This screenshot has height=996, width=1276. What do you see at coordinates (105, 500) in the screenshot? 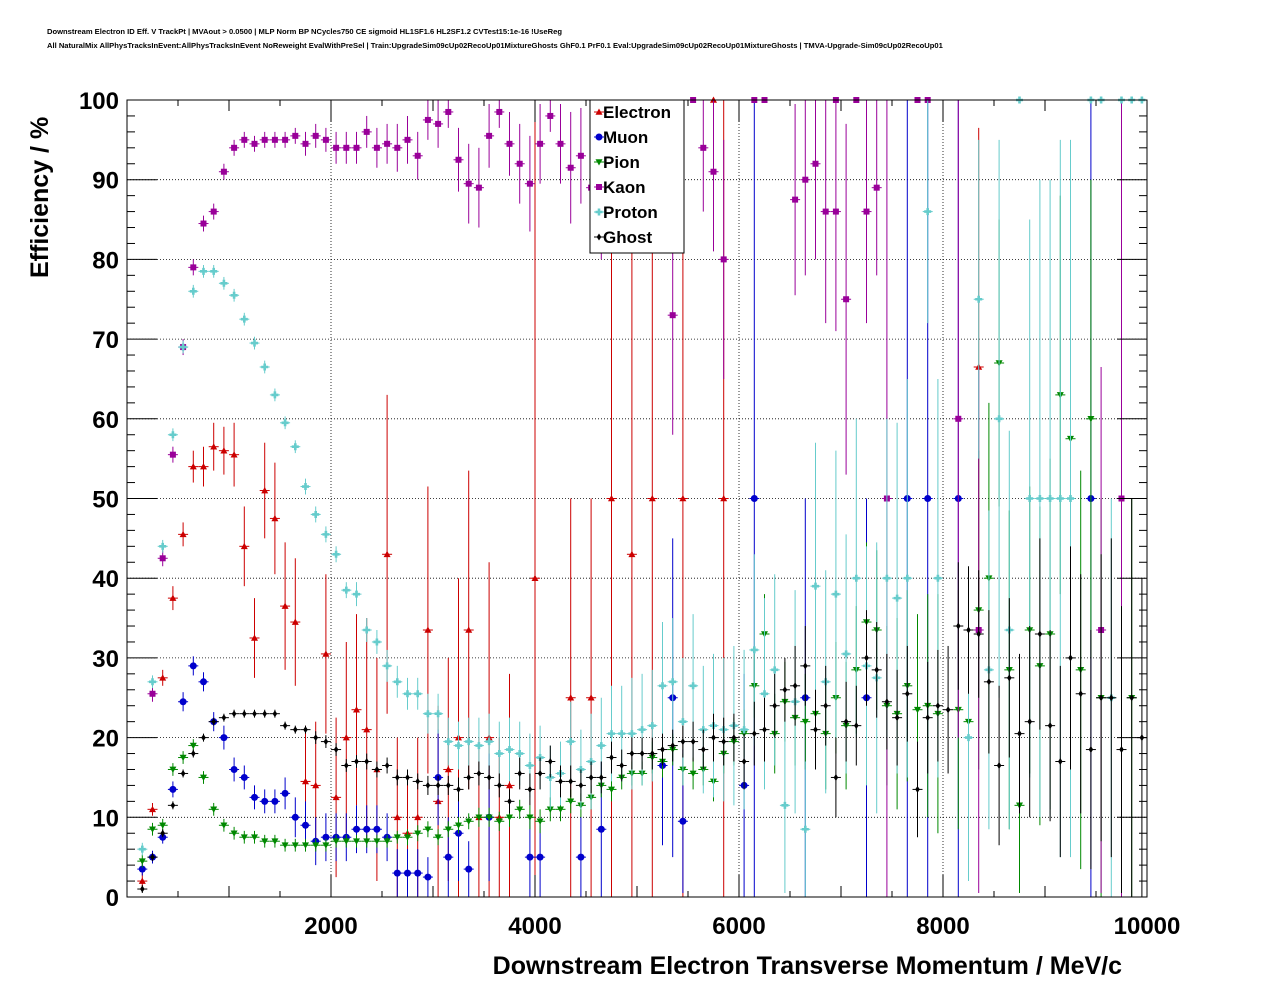
I see `y-tick-label: 50` at bounding box center [105, 500].